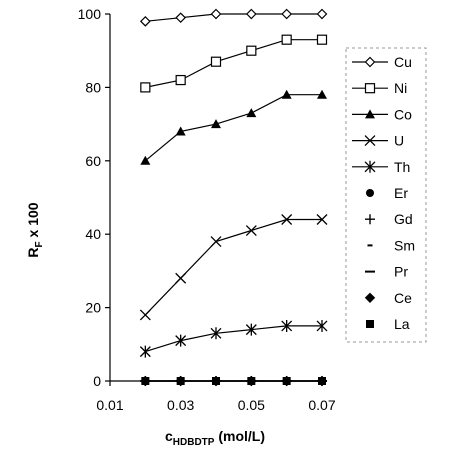  Describe the element at coordinates (388, 324) in the screenshot. I see `legend-item-la: La` at that location.